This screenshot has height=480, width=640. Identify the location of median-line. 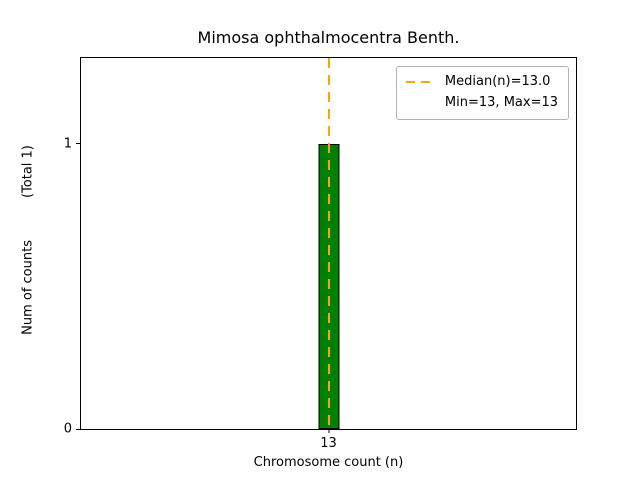
(328, 243).